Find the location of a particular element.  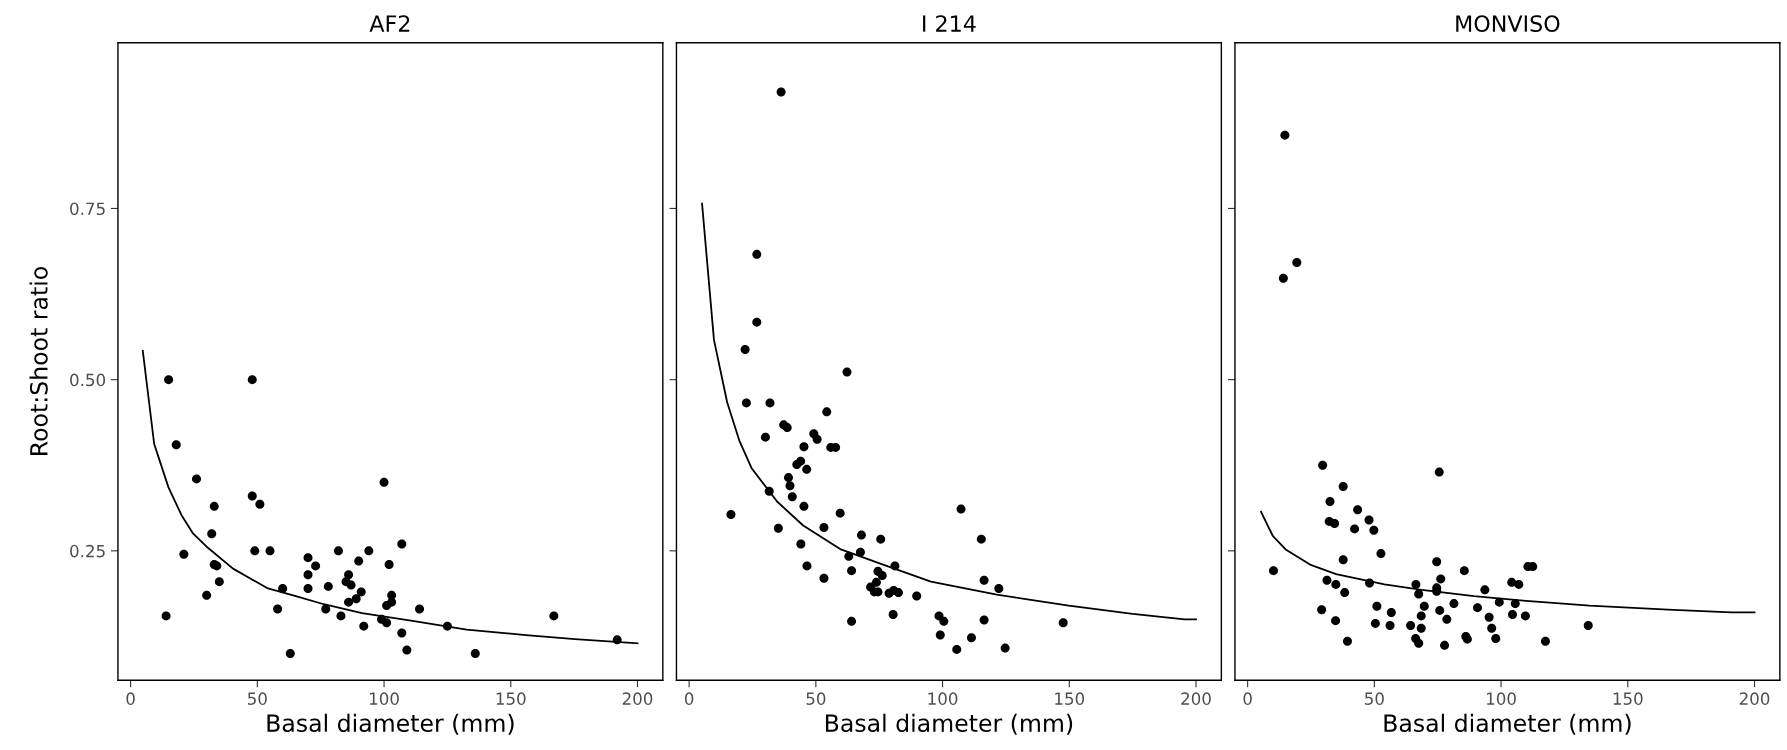

chart-title: AF2 is located at coordinates (389, 23).